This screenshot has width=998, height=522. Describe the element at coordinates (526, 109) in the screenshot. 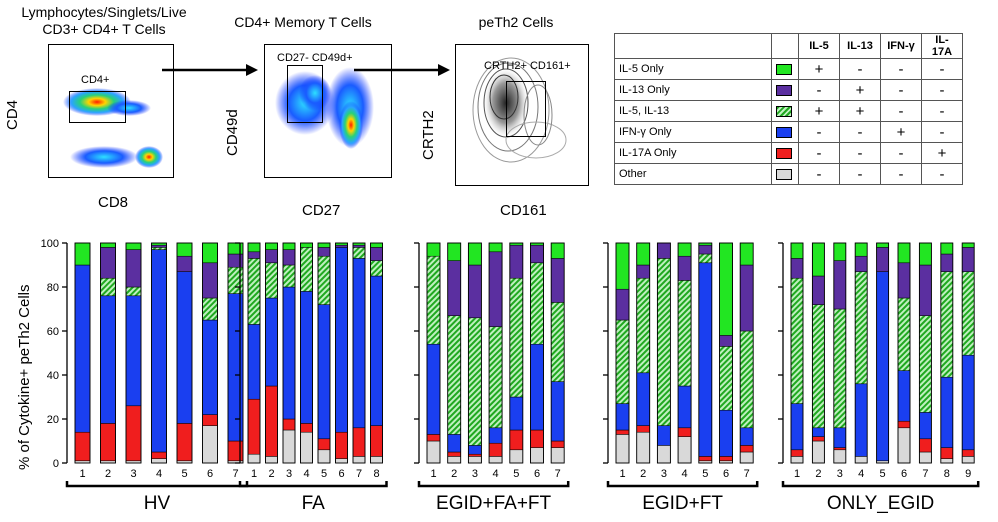

I see `panel3-gate` at that location.